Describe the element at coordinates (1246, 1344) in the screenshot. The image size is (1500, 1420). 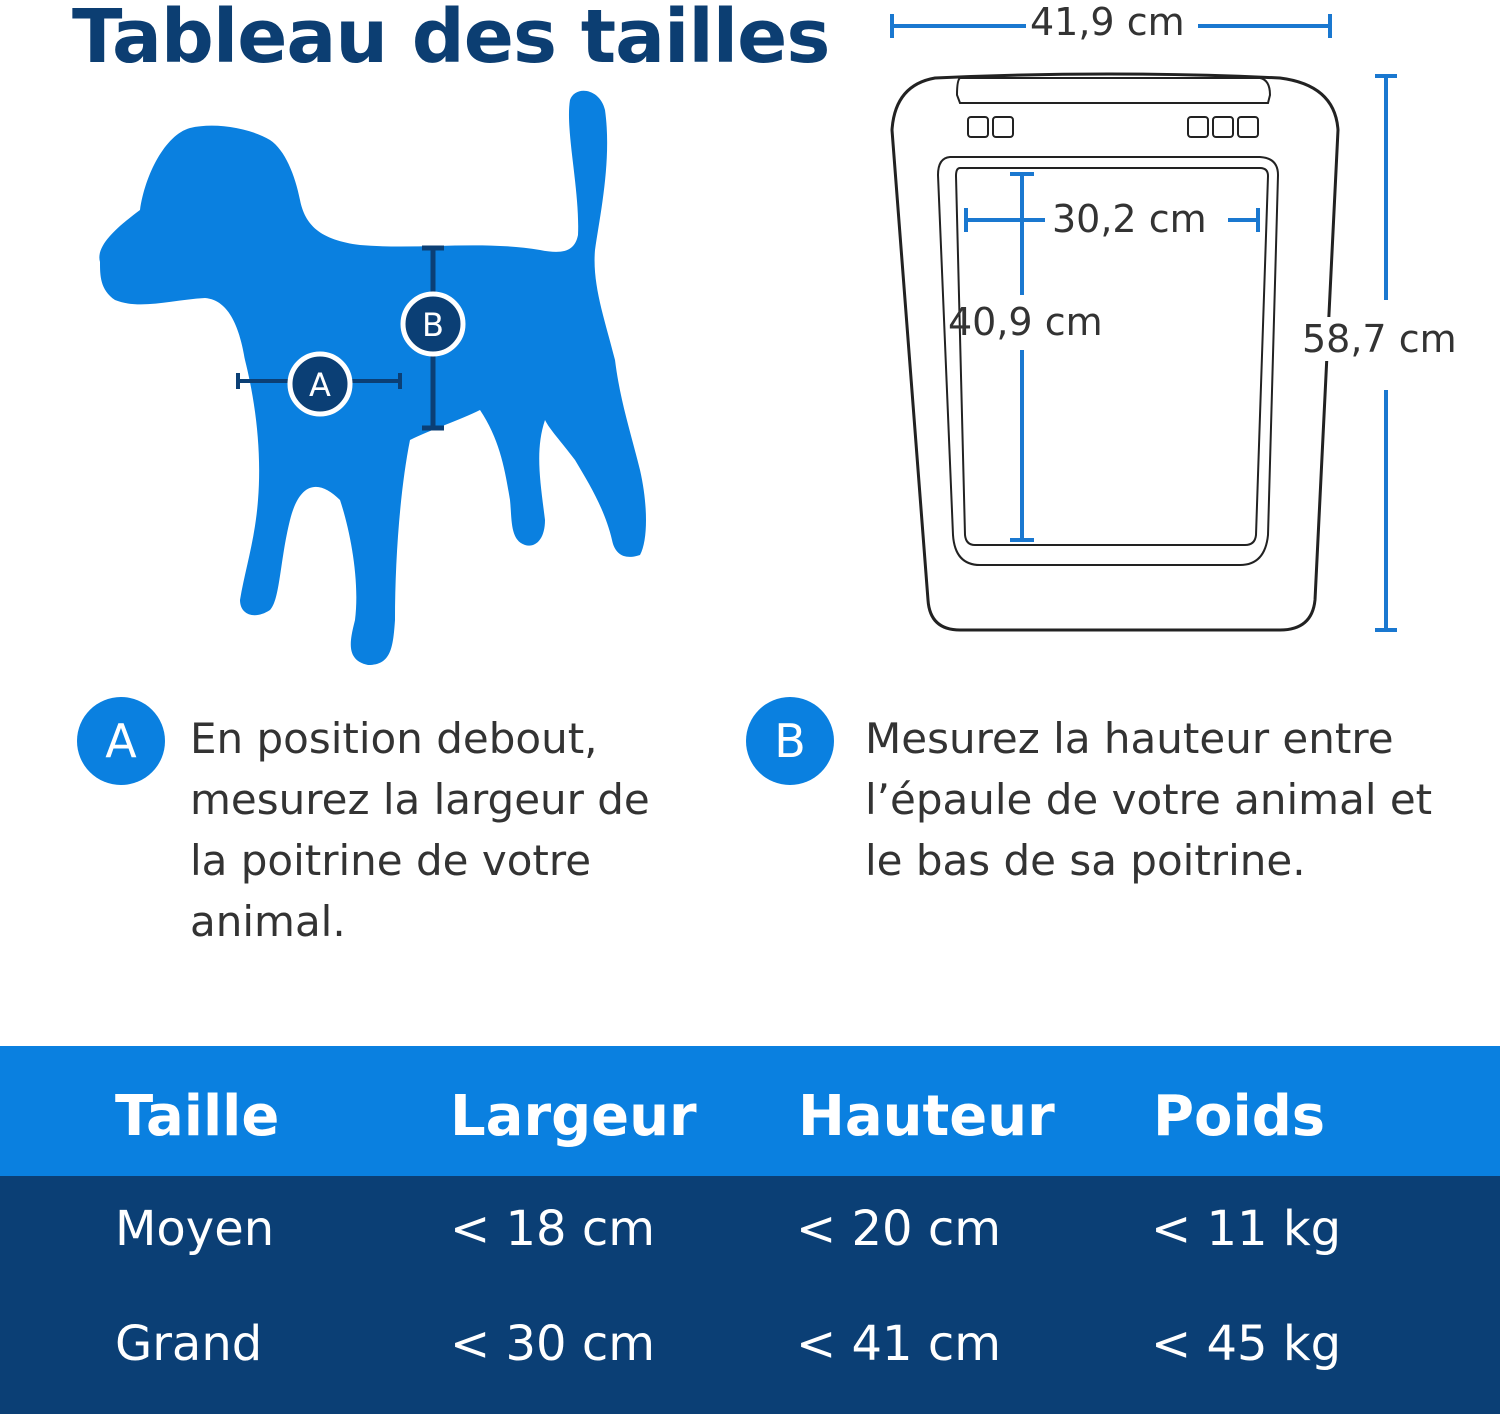
I see `cell: < 45 kg` at that location.